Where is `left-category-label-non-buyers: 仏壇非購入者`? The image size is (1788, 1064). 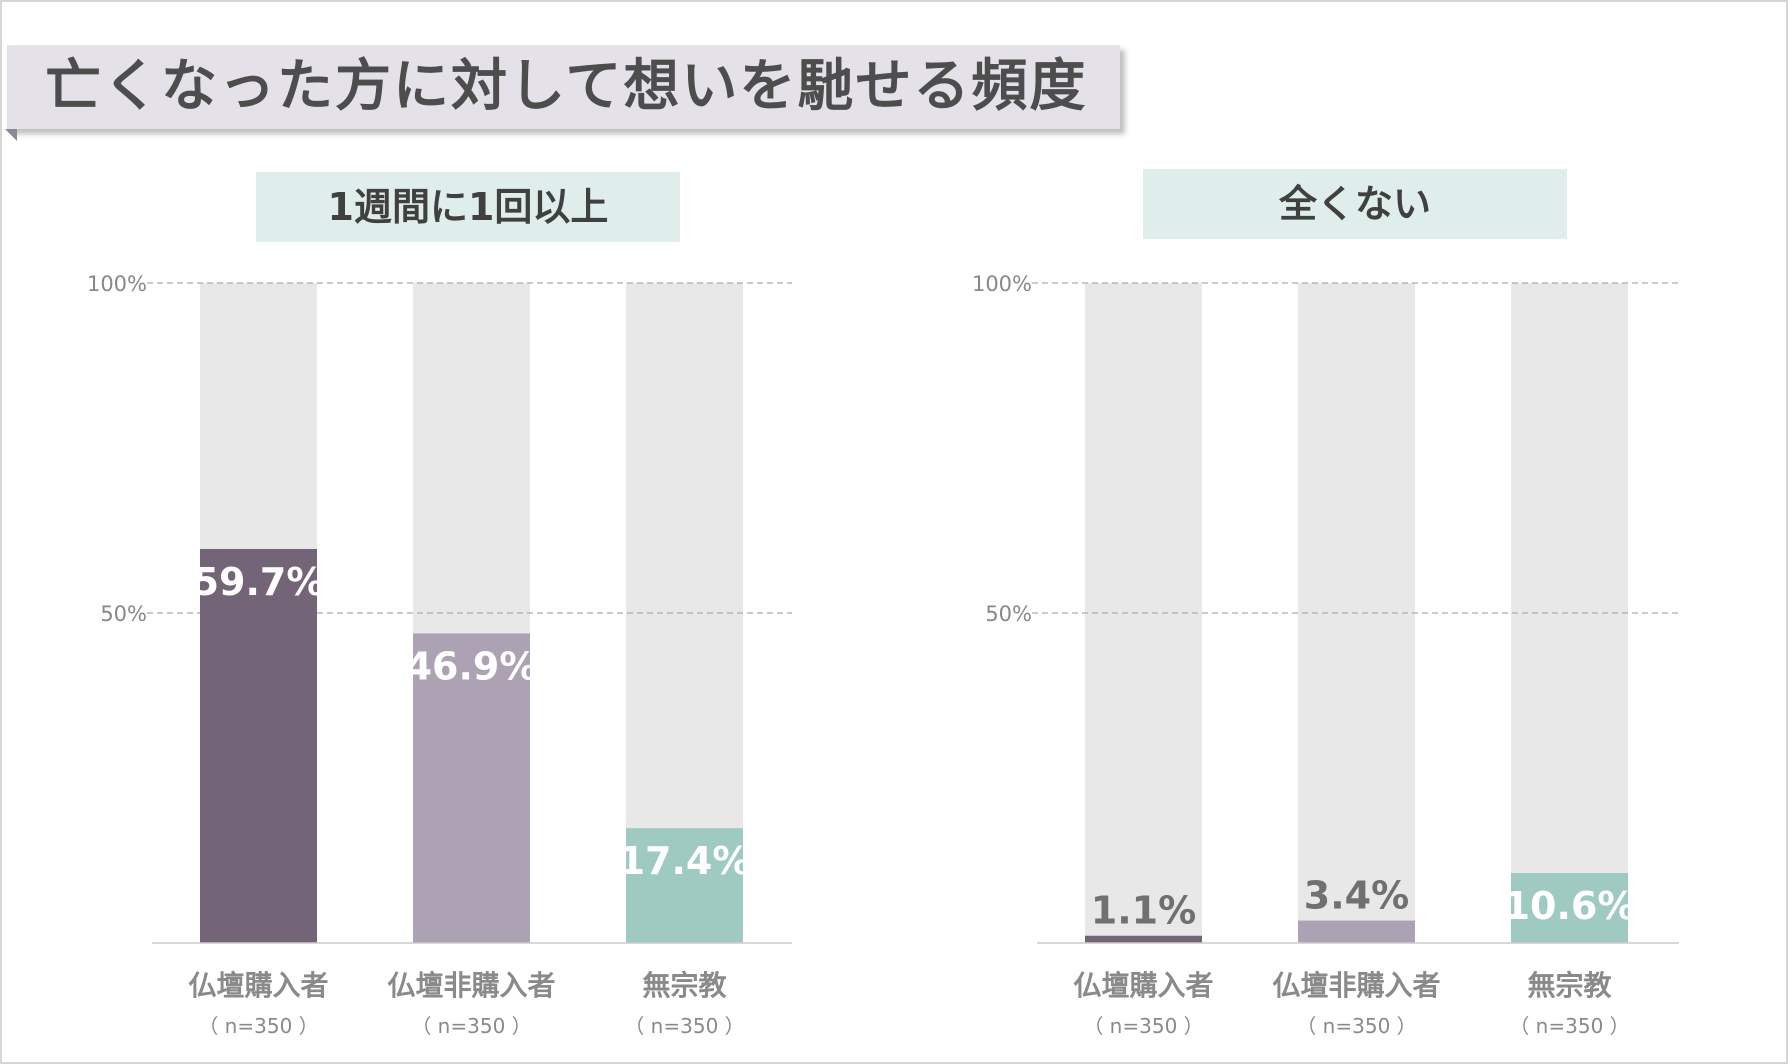 left-category-label-non-buyers: 仏壇非購入者 is located at coordinates (471, 985).